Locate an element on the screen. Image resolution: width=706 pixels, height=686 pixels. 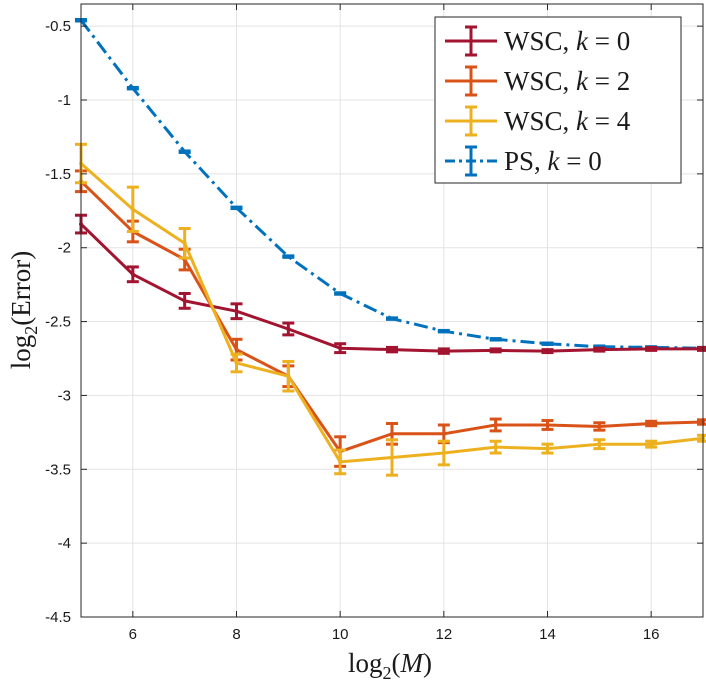
y-tick-label: -3.5 is located at coordinates (58, 469).